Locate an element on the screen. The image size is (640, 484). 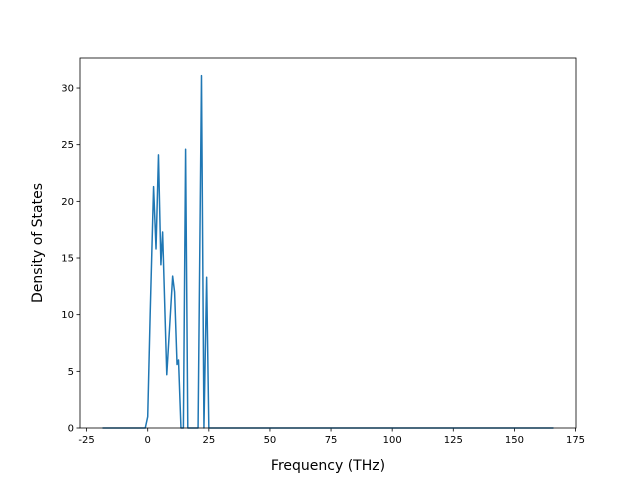
x-tick-label: 75 is located at coordinates (331, 440).